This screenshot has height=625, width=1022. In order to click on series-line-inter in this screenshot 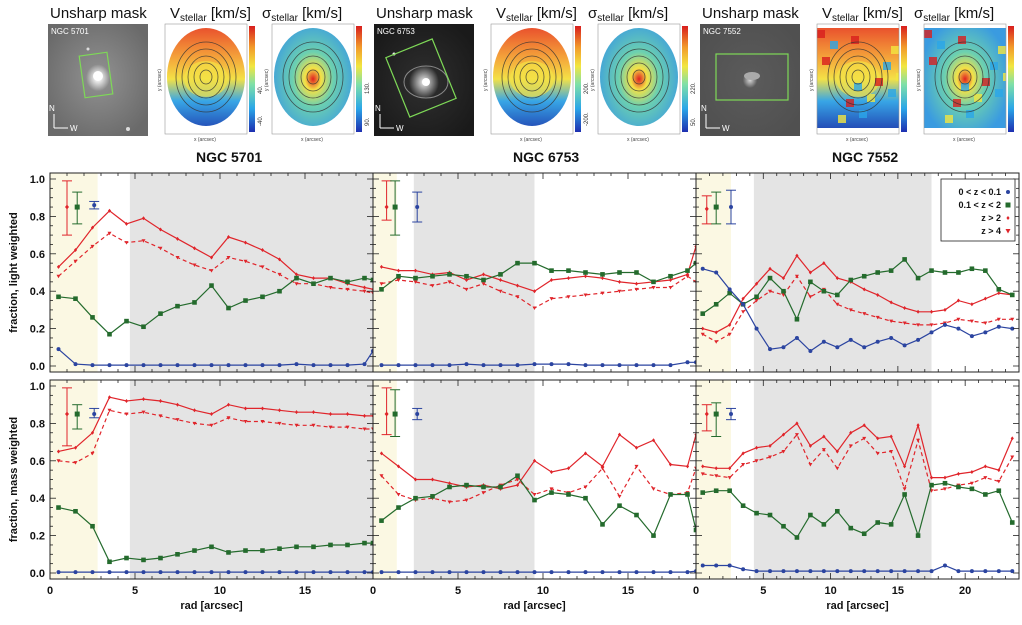, I will do `click(538, 505)`.